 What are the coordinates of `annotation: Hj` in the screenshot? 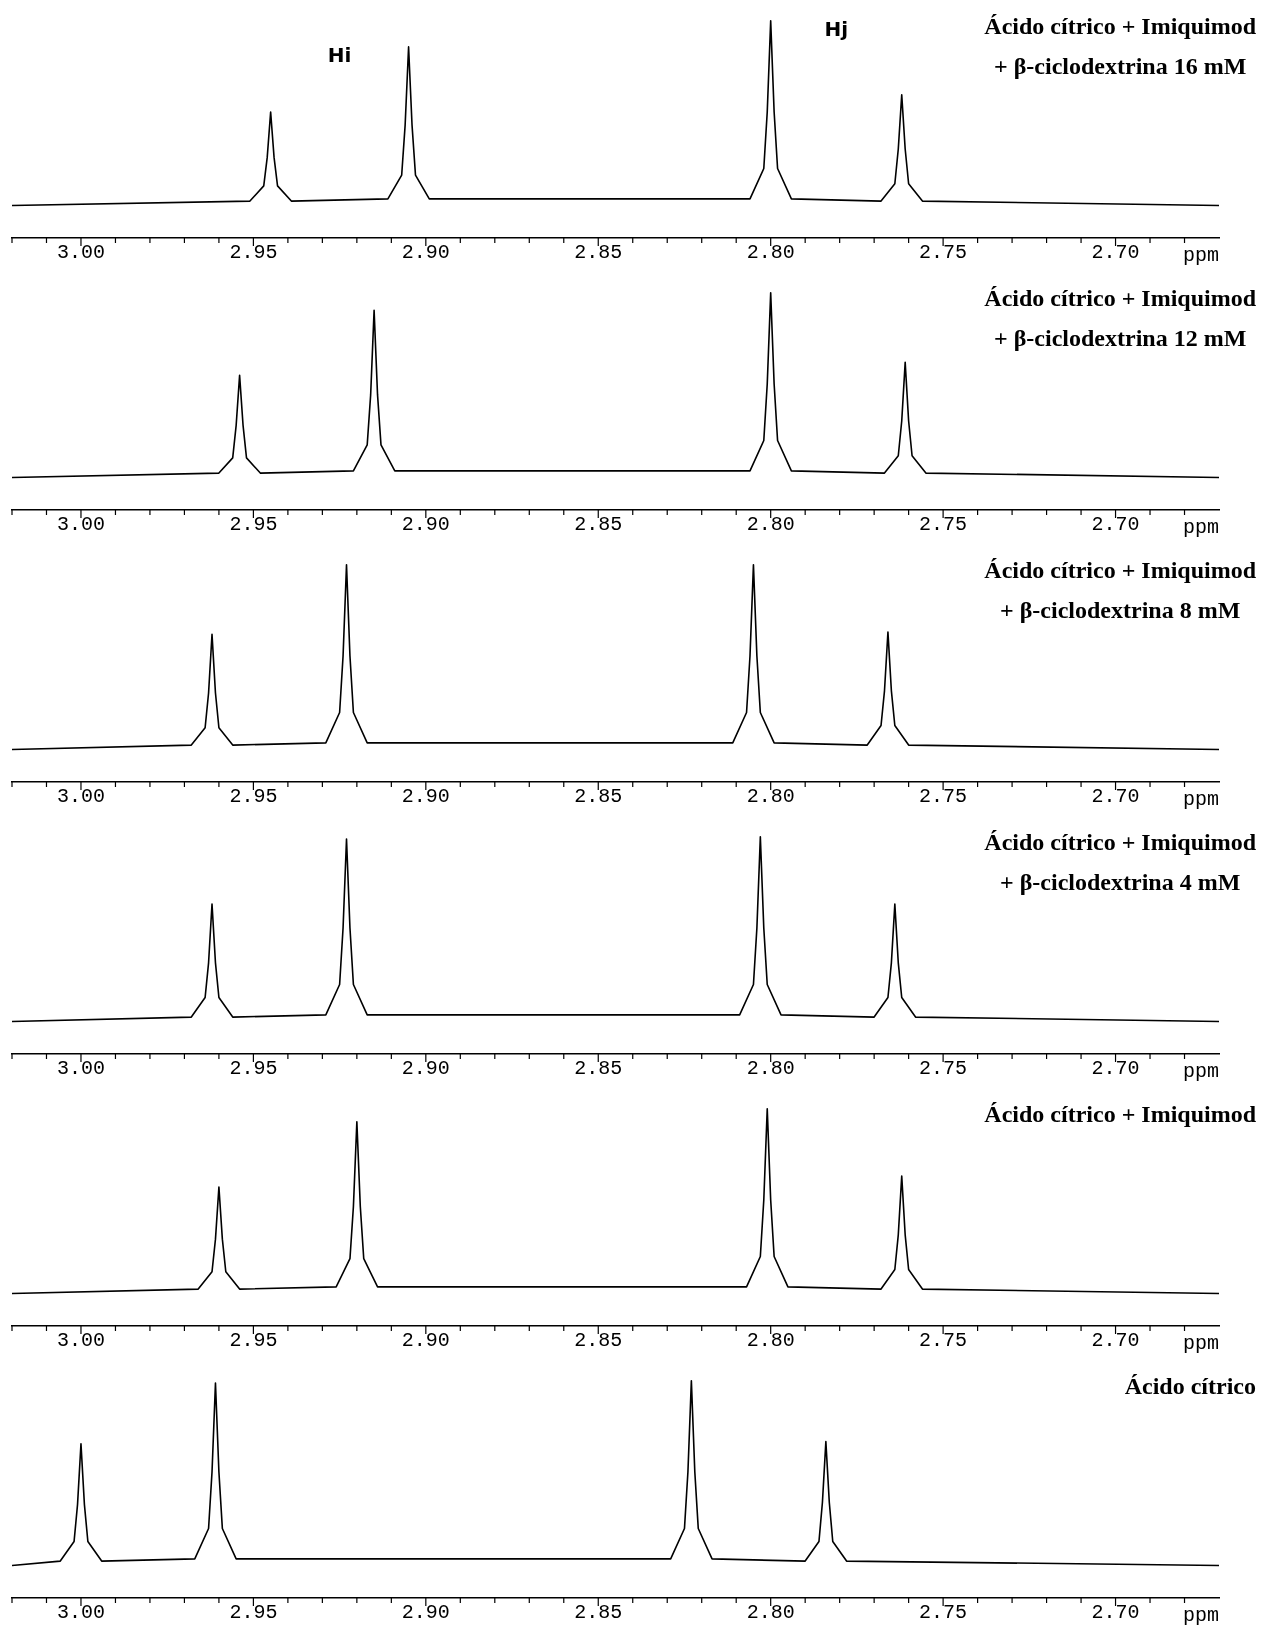 It's located at (836, 29).